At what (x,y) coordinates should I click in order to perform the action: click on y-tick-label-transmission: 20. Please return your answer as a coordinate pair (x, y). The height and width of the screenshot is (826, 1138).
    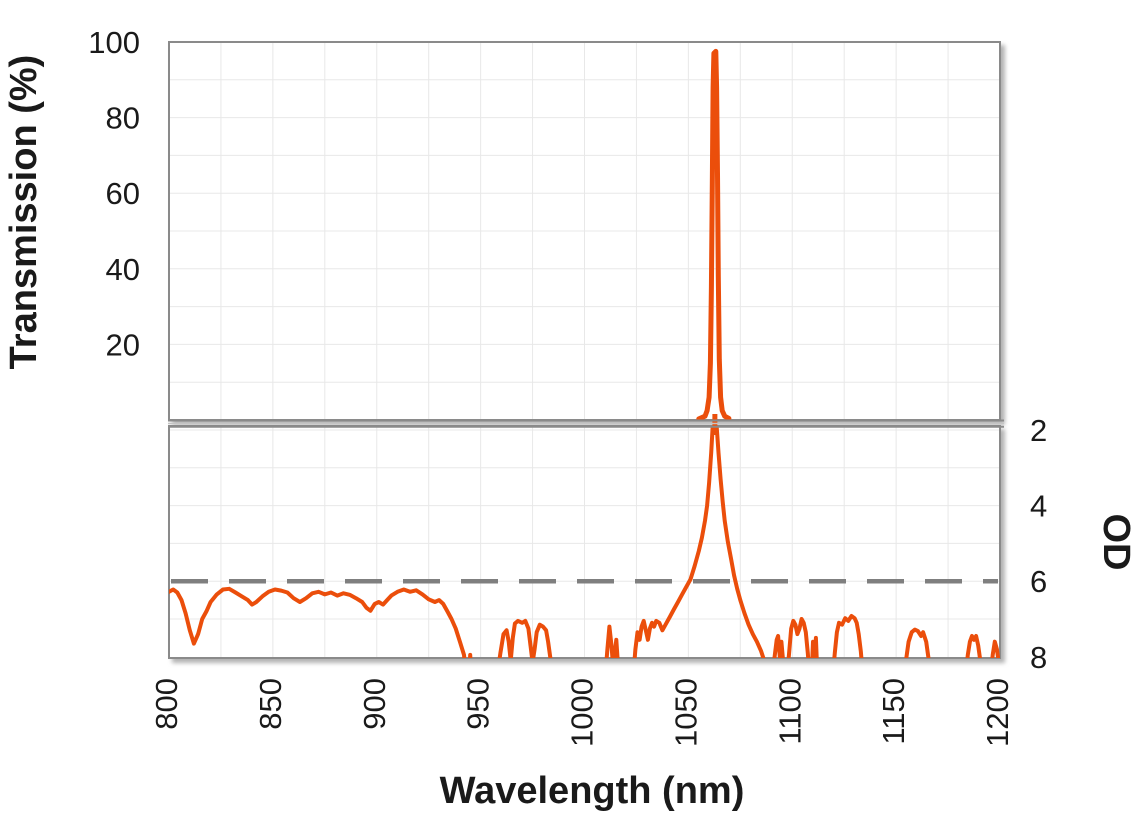
    Looking at the image, I should click on (123, 344).